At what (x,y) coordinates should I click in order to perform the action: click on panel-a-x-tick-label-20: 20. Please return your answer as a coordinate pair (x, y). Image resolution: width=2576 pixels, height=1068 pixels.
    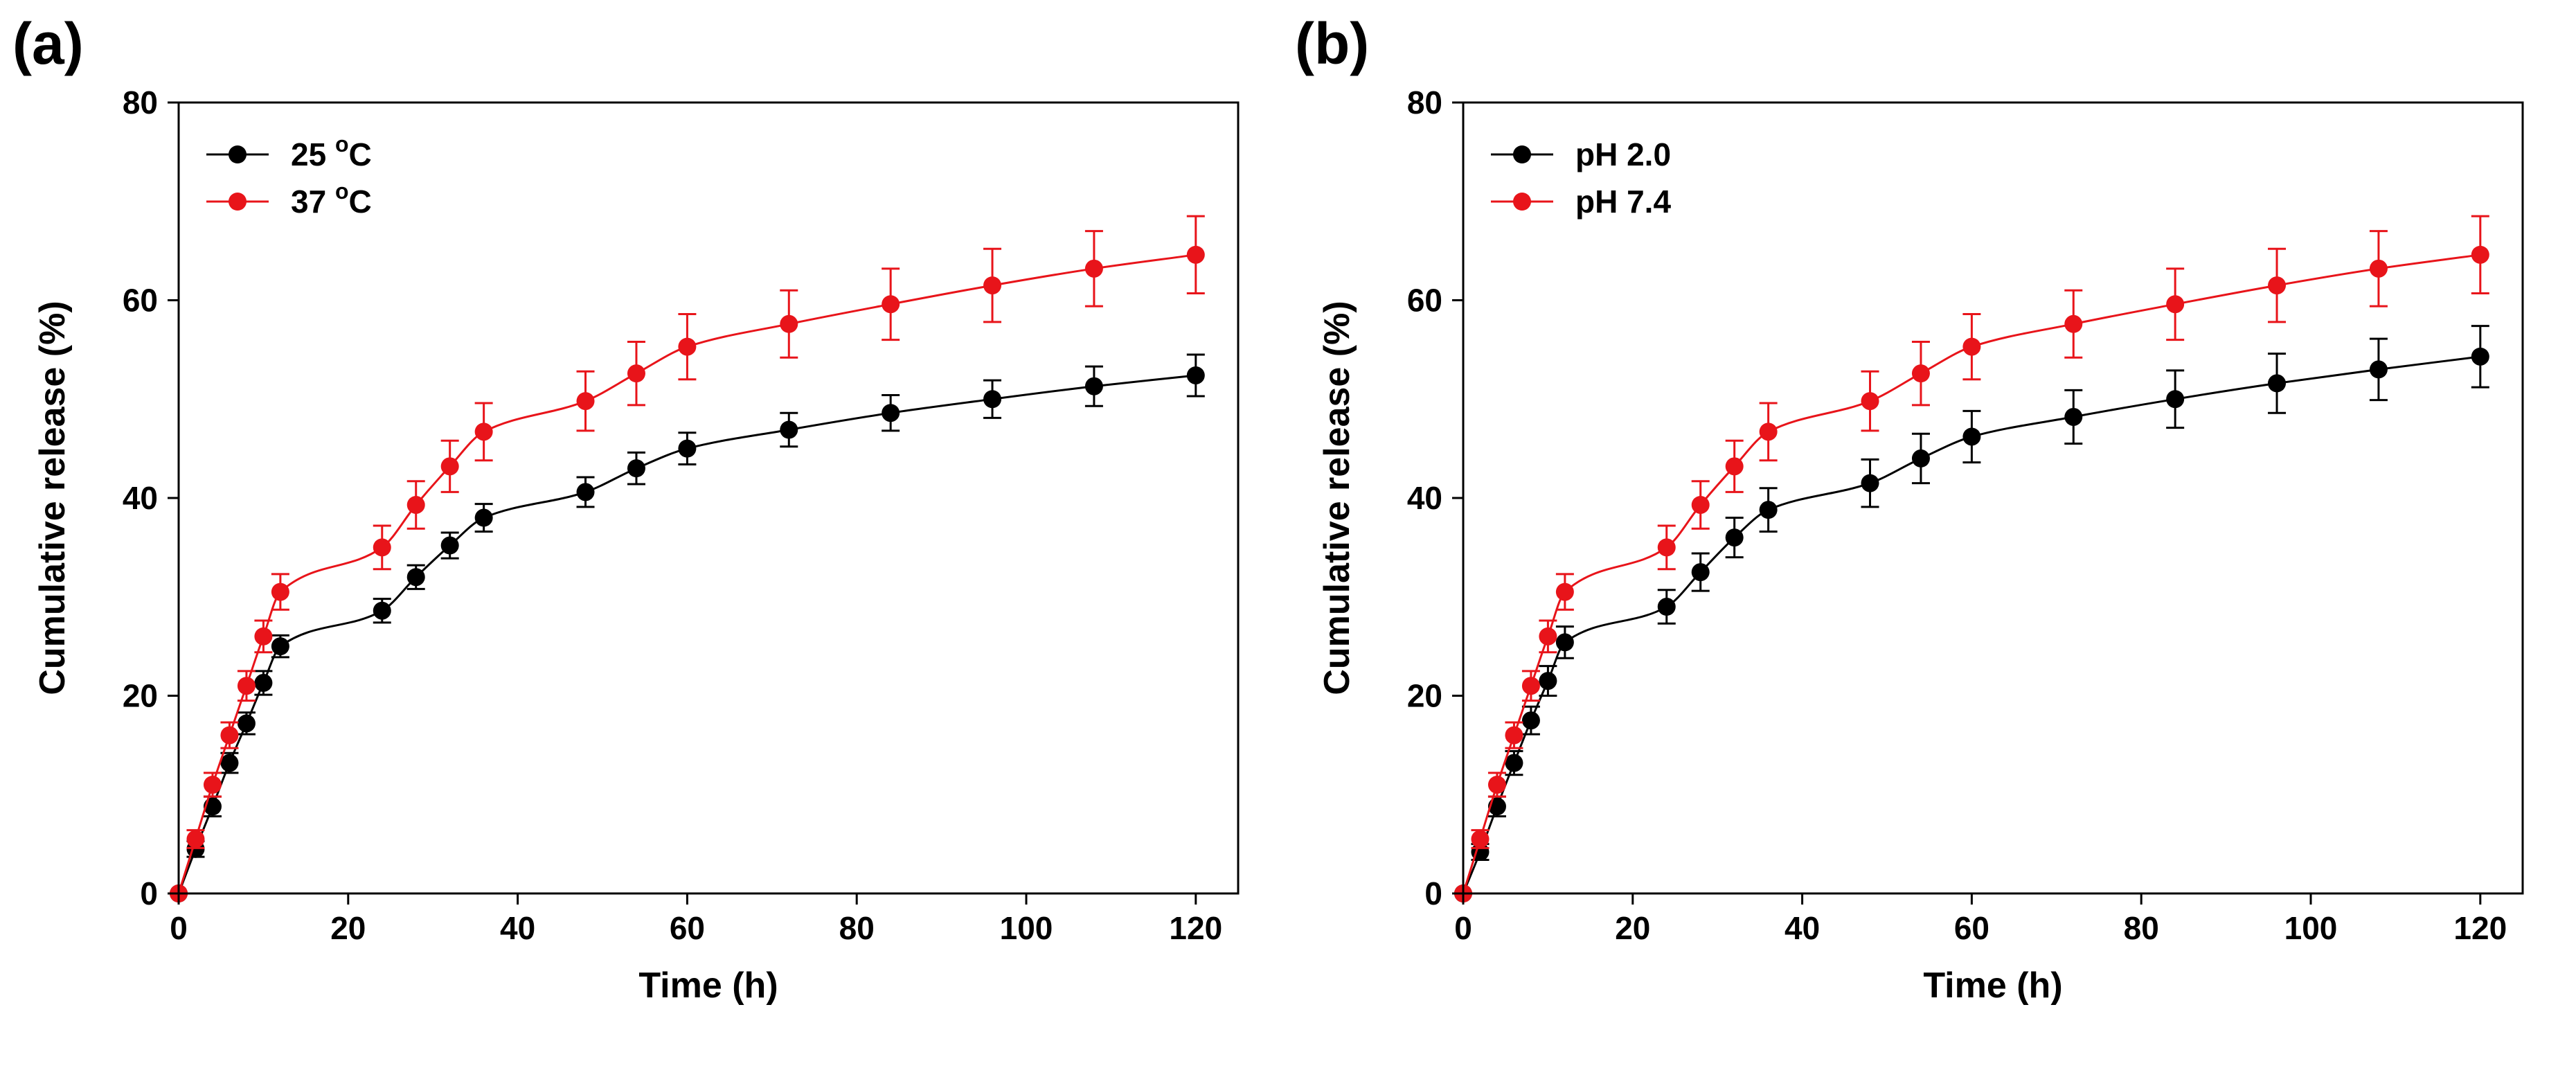
    Looking at the image, I should click on (348, 928).